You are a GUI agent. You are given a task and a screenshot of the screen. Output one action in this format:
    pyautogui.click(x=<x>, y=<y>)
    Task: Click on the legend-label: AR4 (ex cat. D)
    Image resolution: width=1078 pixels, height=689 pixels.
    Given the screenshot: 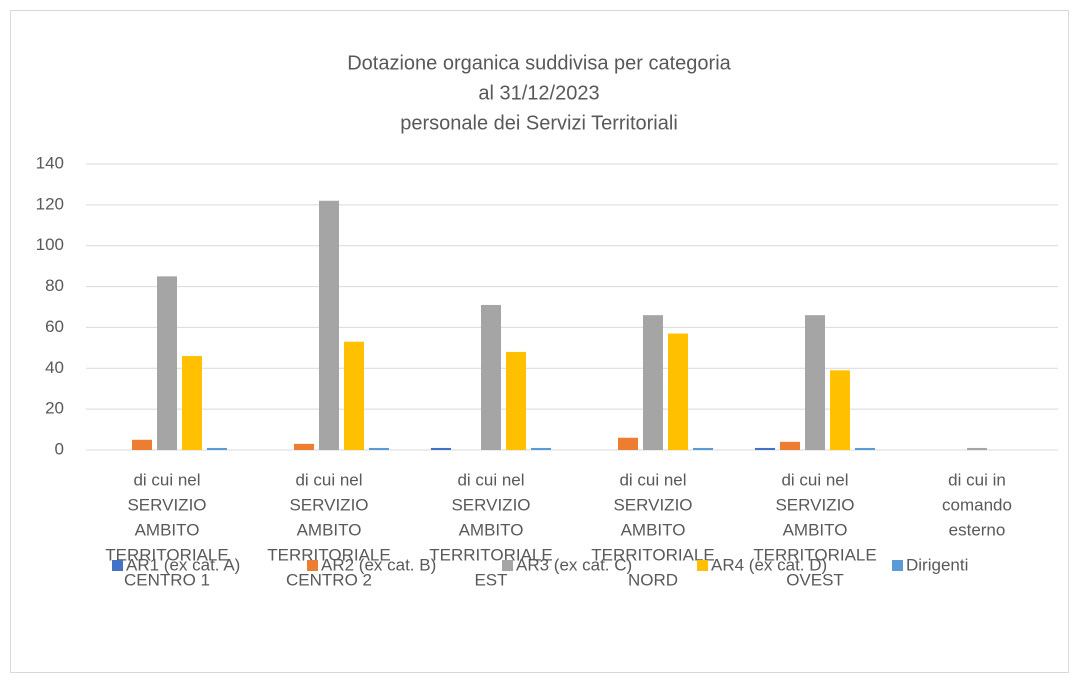 What is the action you would take?
    pyautogui.click(x=769, y=564)
    